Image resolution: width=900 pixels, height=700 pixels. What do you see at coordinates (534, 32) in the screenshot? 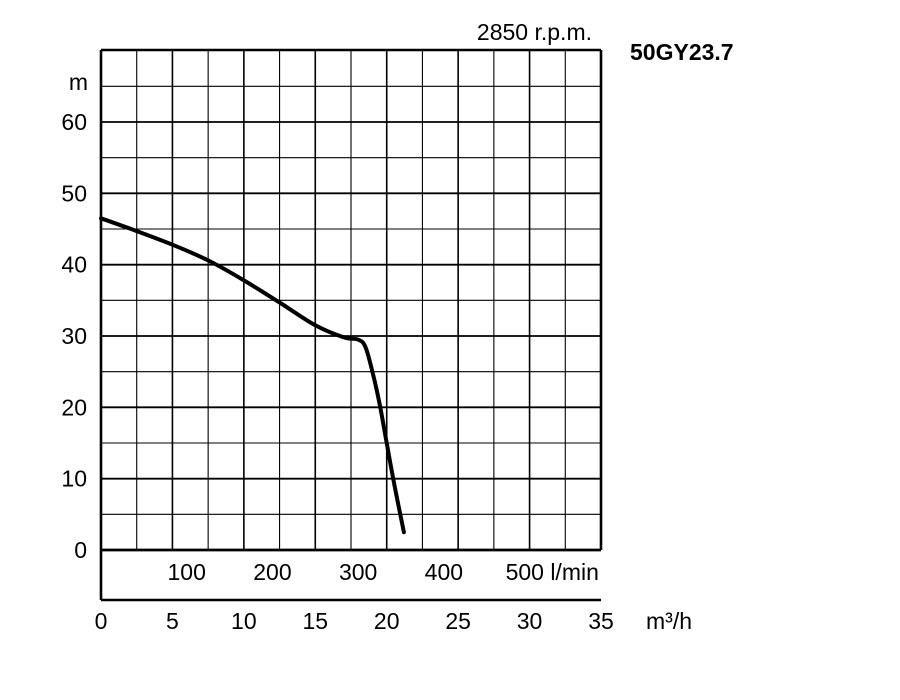
I see `speed-label: 2850 r.p.m.` at bounding box center [534, 32].